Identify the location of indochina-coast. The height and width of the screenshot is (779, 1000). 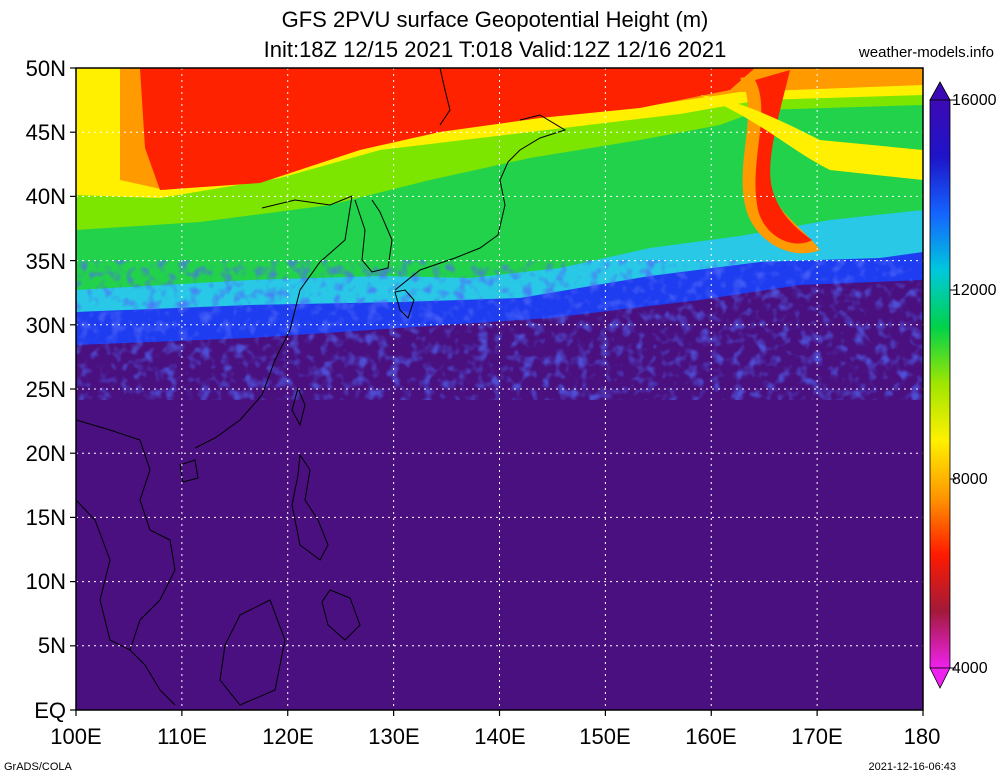
(126, 535).